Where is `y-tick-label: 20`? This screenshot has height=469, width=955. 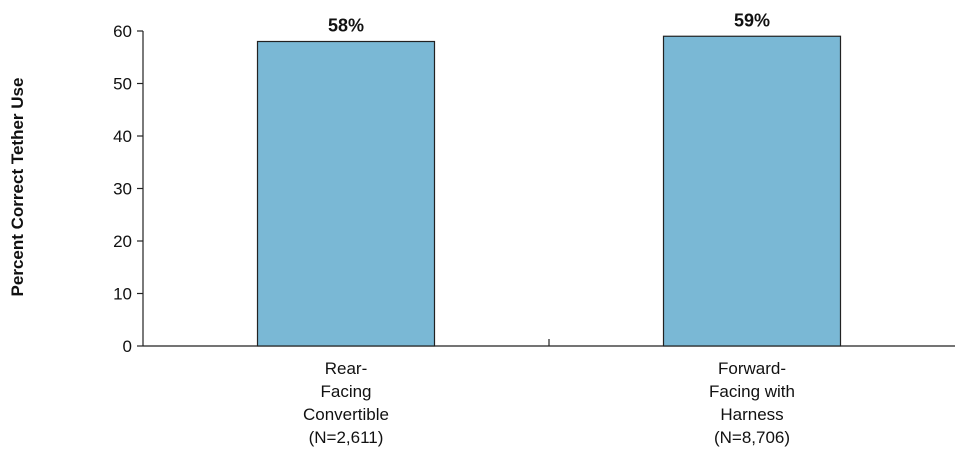
y-tick-label: 20 is located at coordinates (122, 241).